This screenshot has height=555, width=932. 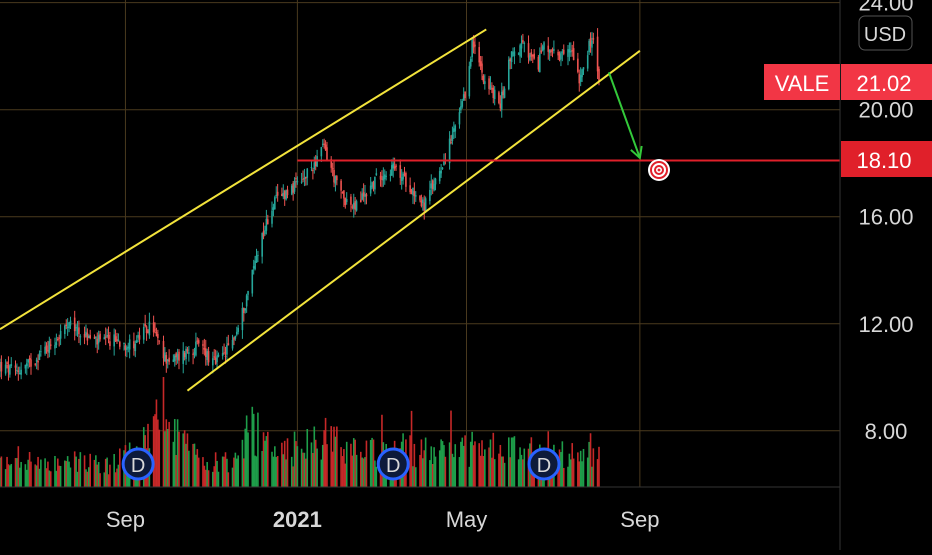 I want to click on y-tick-label: 8.00, so click(x=886, y=431).